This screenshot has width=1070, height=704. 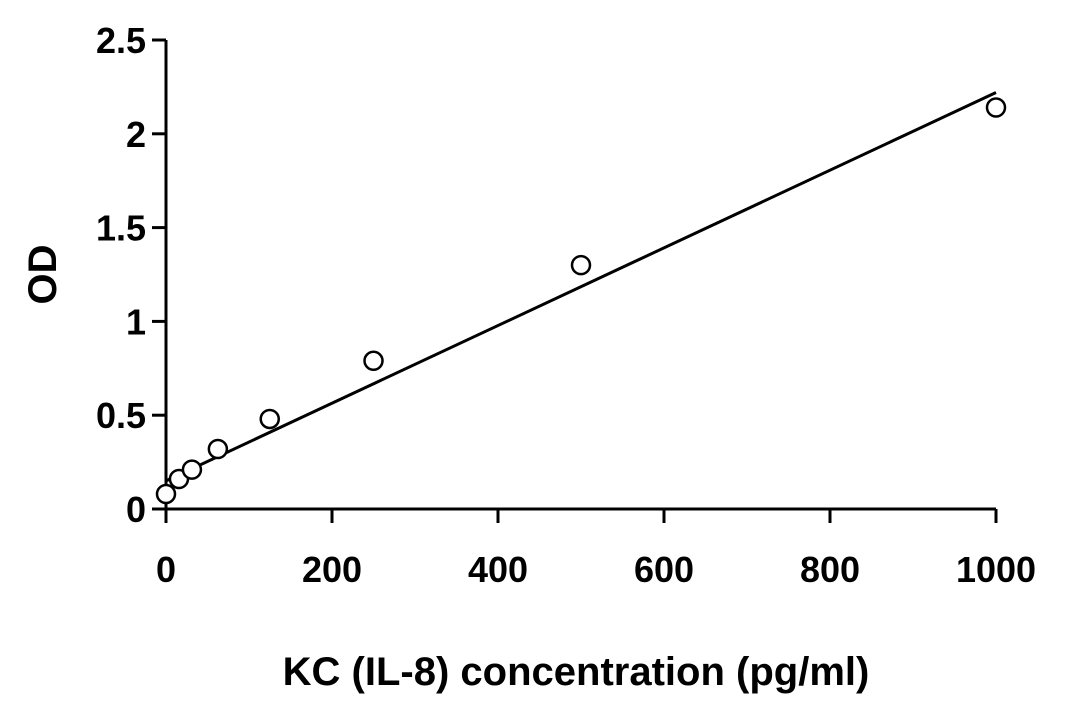 What do you see at coordinates (43, 275) in the screenshot?
I see `y-axis-title: OD` at bounding box center [43, 275].